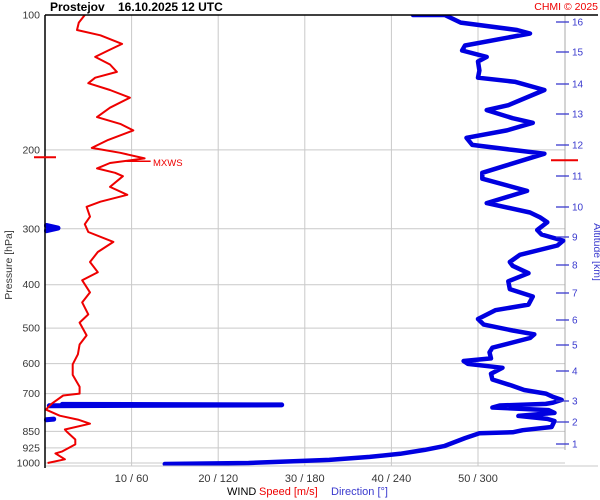  I want to click on pressure-tick-label: 1000, so click(29, 464).